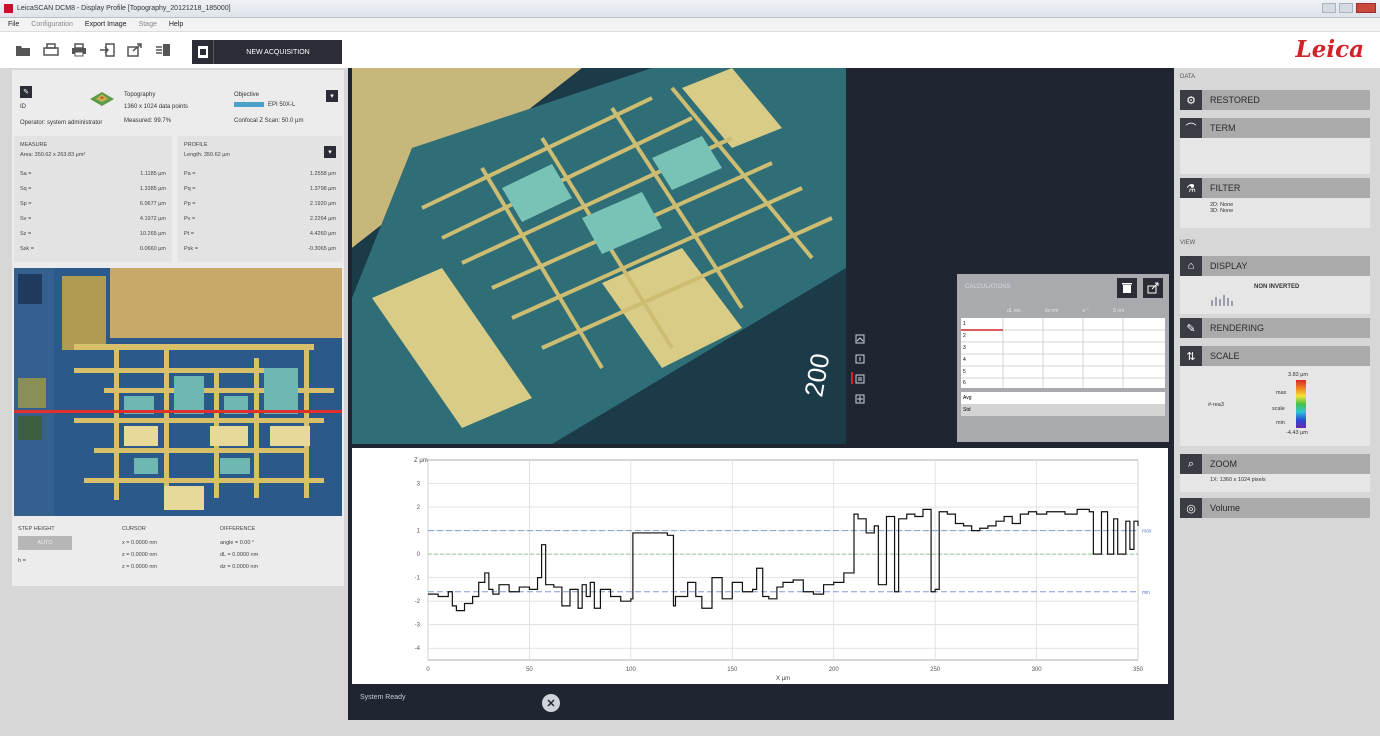 This screenshot has width=1380, height=736. Describe the element at coordinates (1238, 480) in the screenshot. I see `zoom-value: 1X: 1360 x 1024 pixels` at that location.